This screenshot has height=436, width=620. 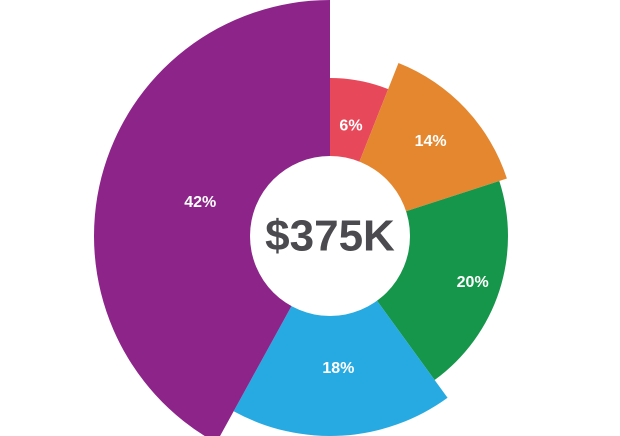 I want to click on slice-label-20: 20%, so click(x=473, y=282).